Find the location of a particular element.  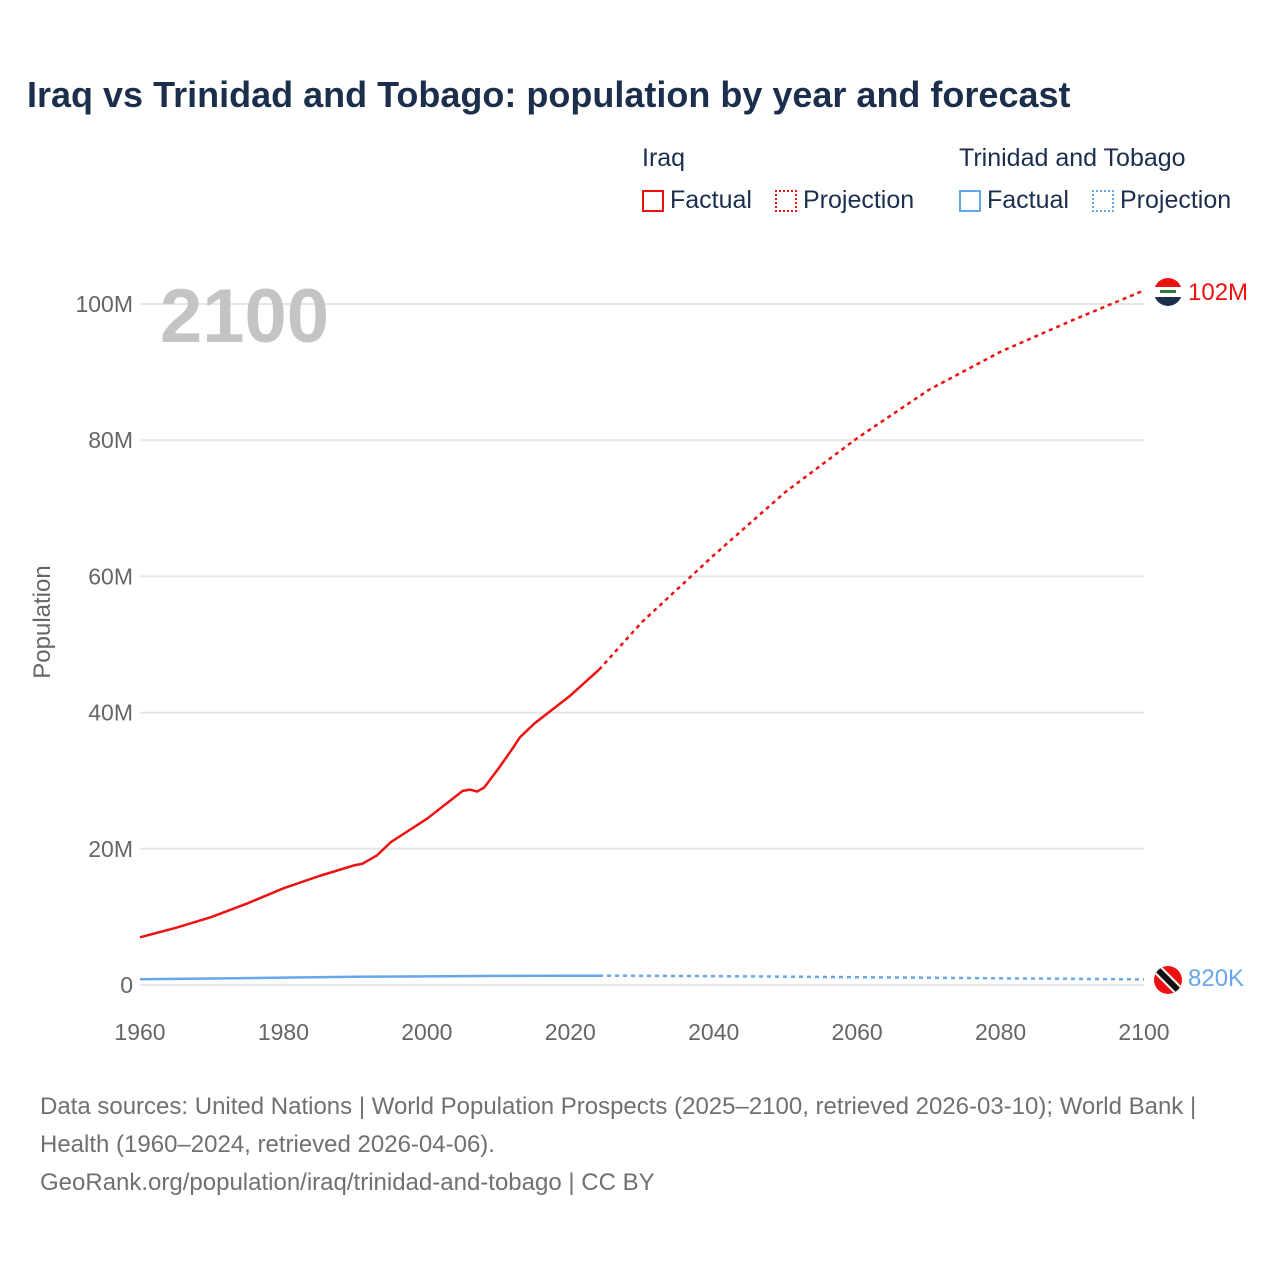

y-tick-label: 100M is located at coordinates (104, 304).